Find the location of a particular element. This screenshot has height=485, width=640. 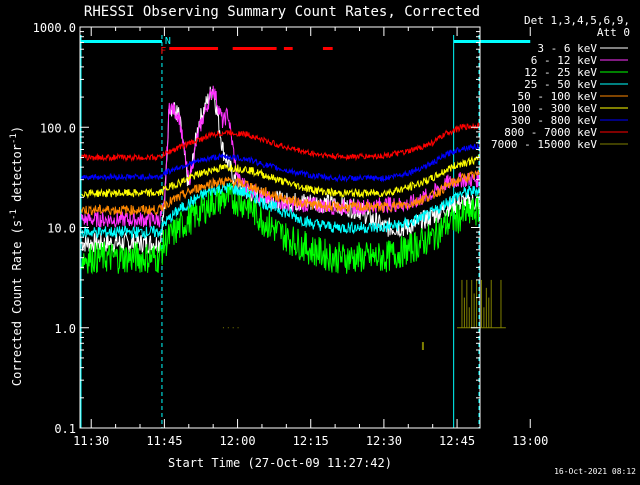

x-tick-label-5: 12:45 is located at coordinates (457, 441).